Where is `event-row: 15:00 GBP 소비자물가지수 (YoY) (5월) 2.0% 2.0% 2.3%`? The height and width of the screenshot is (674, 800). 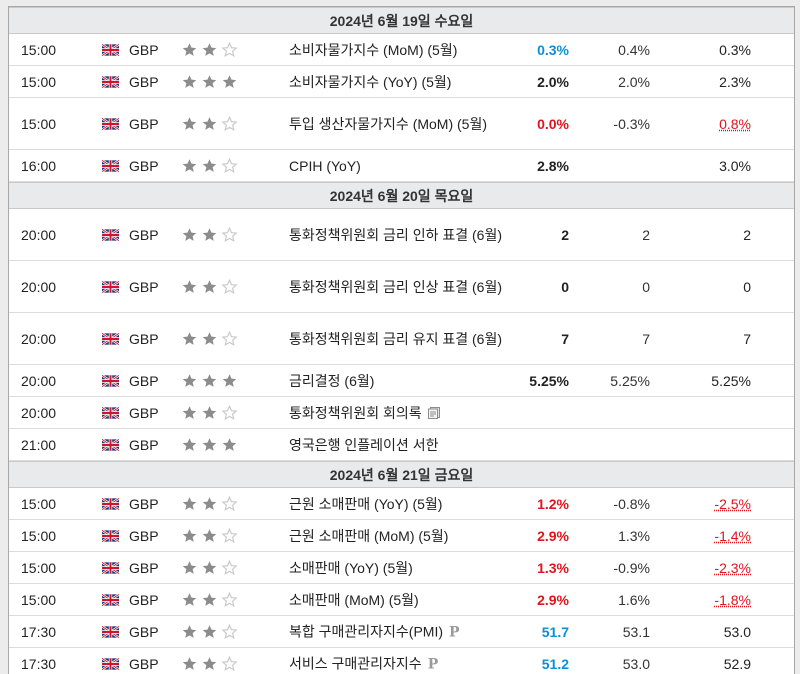 event-row: 15:00 GBP 소비자물가지수 (YoY) (5월) 2.0% 2.0% 2.3% is located at coordinates (401, 82).